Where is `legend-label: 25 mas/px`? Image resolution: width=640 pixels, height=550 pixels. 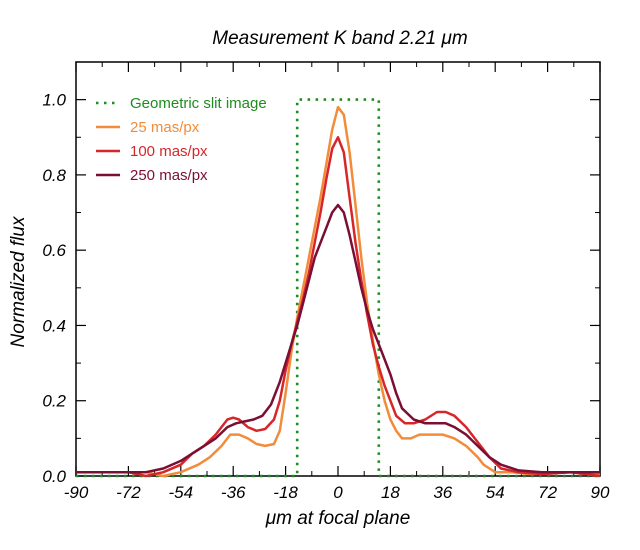 legend-label: 25 mas/px is located at coordinates (165, 127).